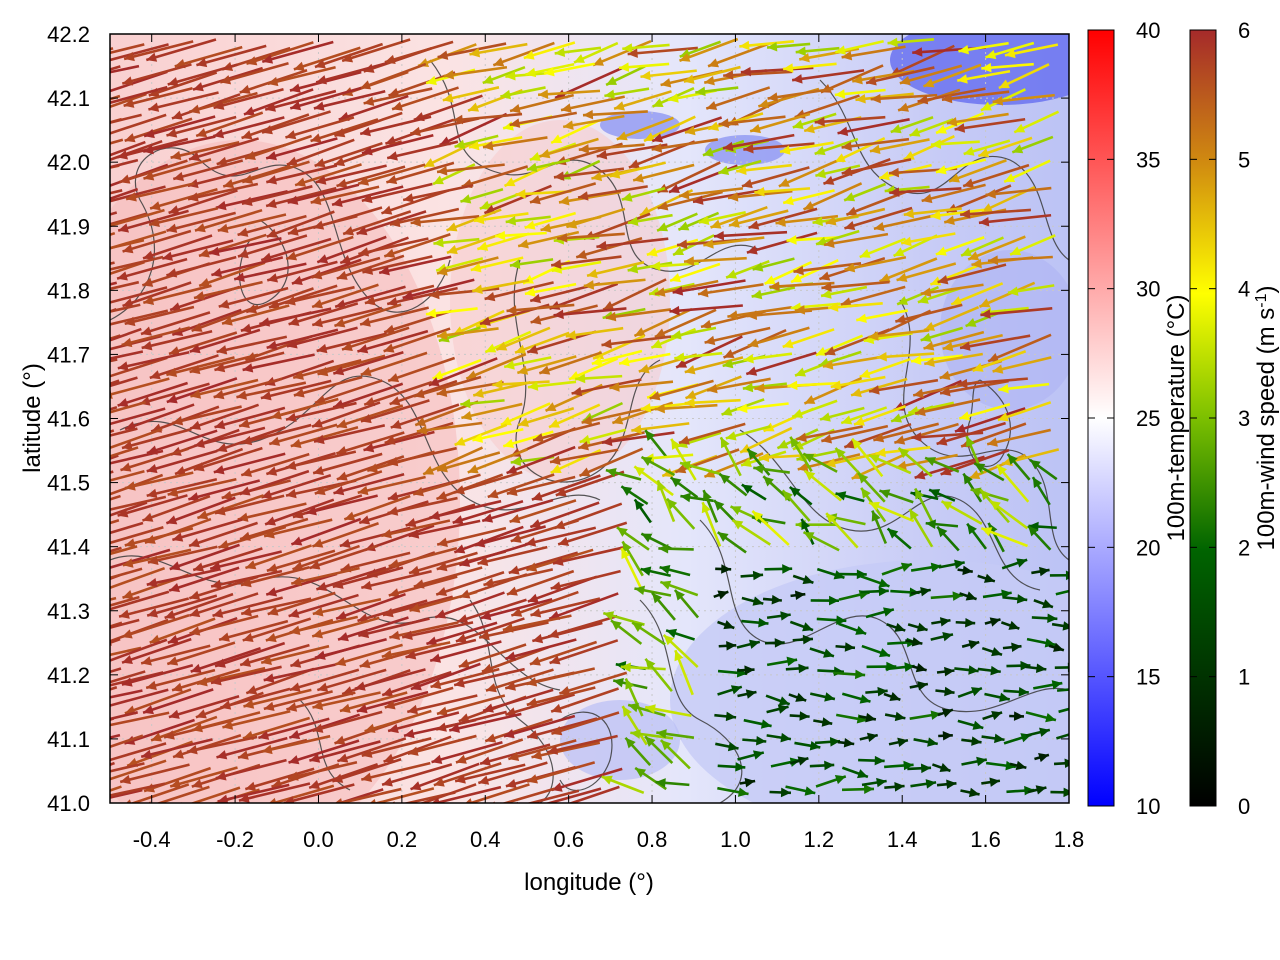 This screenshot has width=1280, height=960. Describe the element at coordinates (68, 98) in the screenshot. I see `y-tick-label: 42.1` at that location.